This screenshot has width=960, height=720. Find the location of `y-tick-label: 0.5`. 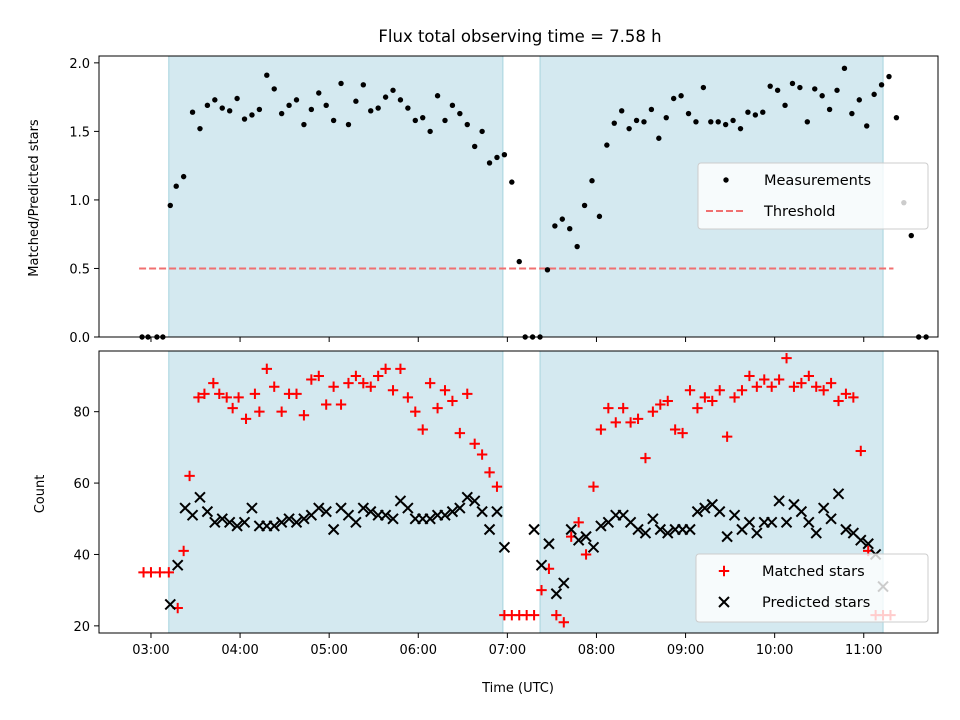

y-tick-label: 0.5 is located at coordinates (79, 269).